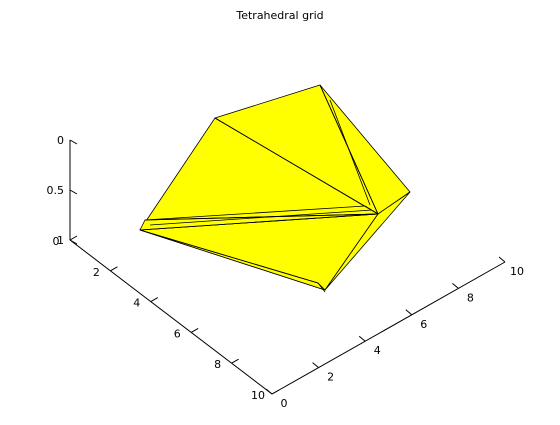 The image size is (560, 425). Describe the element at coordinates (177, 333) in the screenshot. I see `x-tick-label: 6` at that location.